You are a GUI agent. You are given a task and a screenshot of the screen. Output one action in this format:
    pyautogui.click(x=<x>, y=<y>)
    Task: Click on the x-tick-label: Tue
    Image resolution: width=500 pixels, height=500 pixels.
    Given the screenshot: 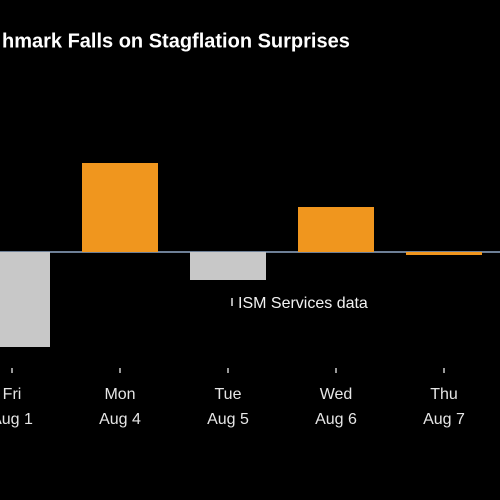 What is the action you would take?
    pyautogui.click(x=228, y=394)
    